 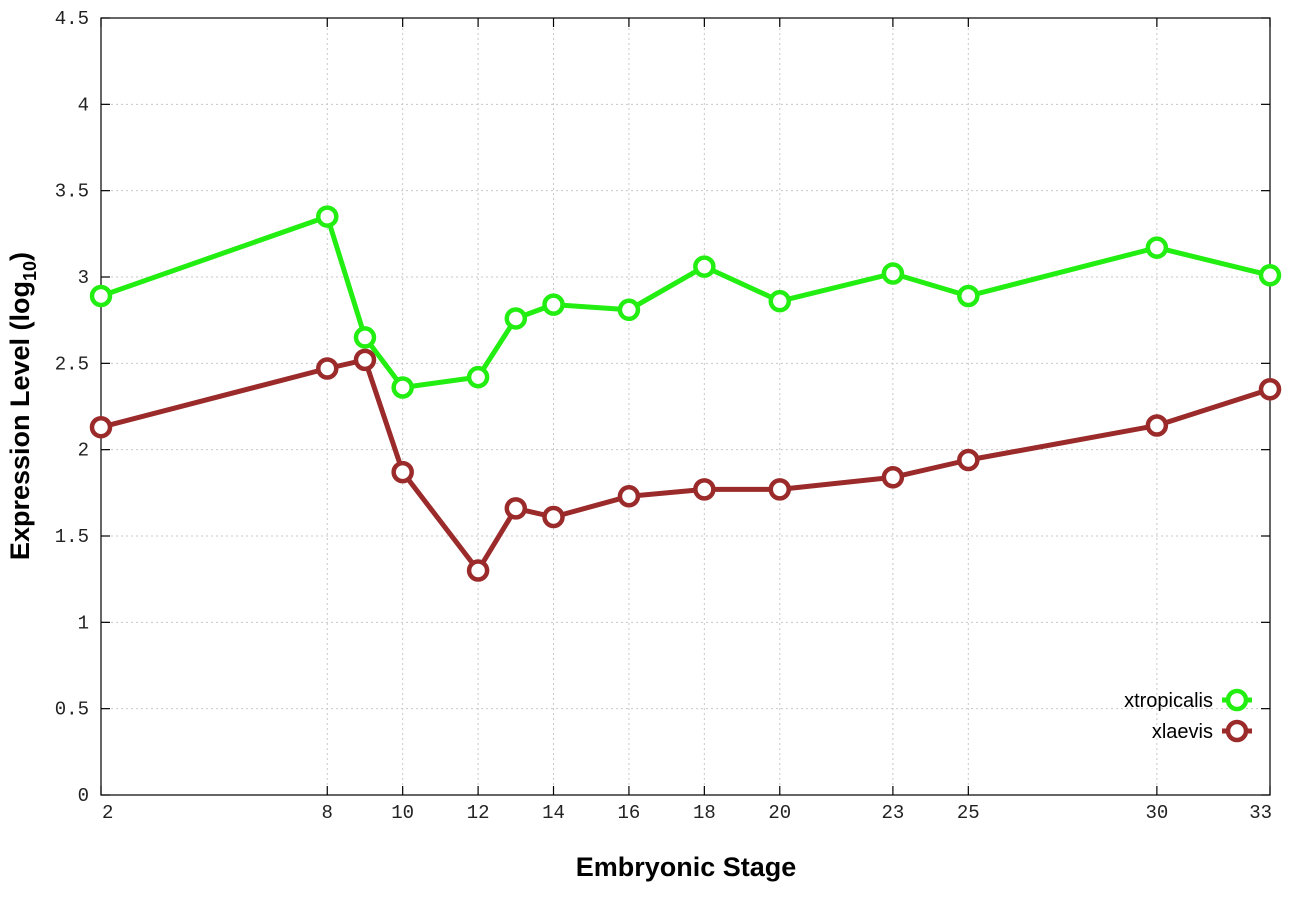 I want to click on x-tick-label: 12, so click(x=478, y=813).